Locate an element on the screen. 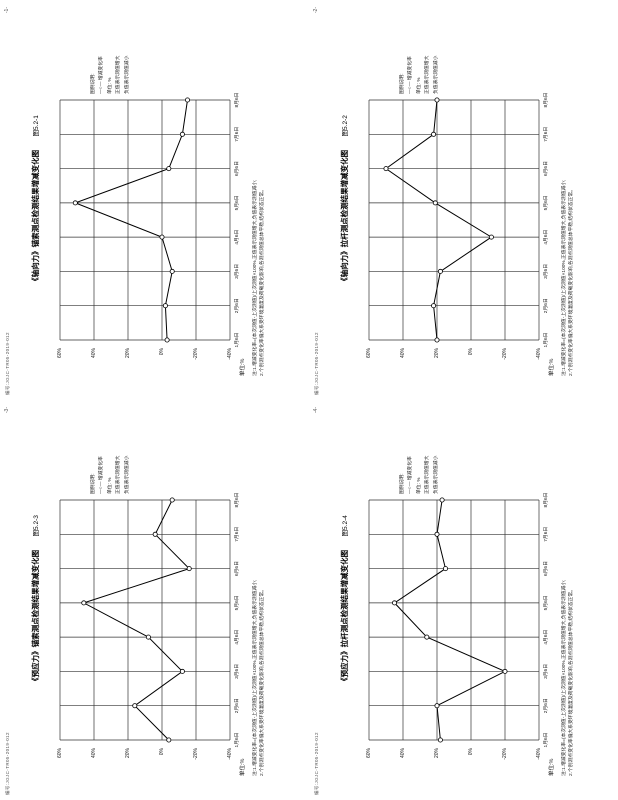  chart-title: 《预应力》拉杆测点检测结果增减变化图 is located at coordinates (344, 617).